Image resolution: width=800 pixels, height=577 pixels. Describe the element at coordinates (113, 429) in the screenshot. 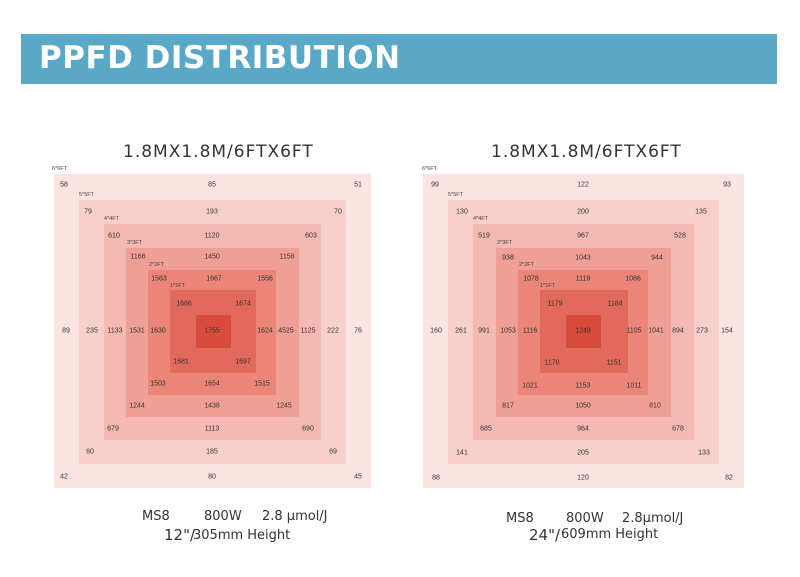

I see `ppfd-value: 679` at that location.